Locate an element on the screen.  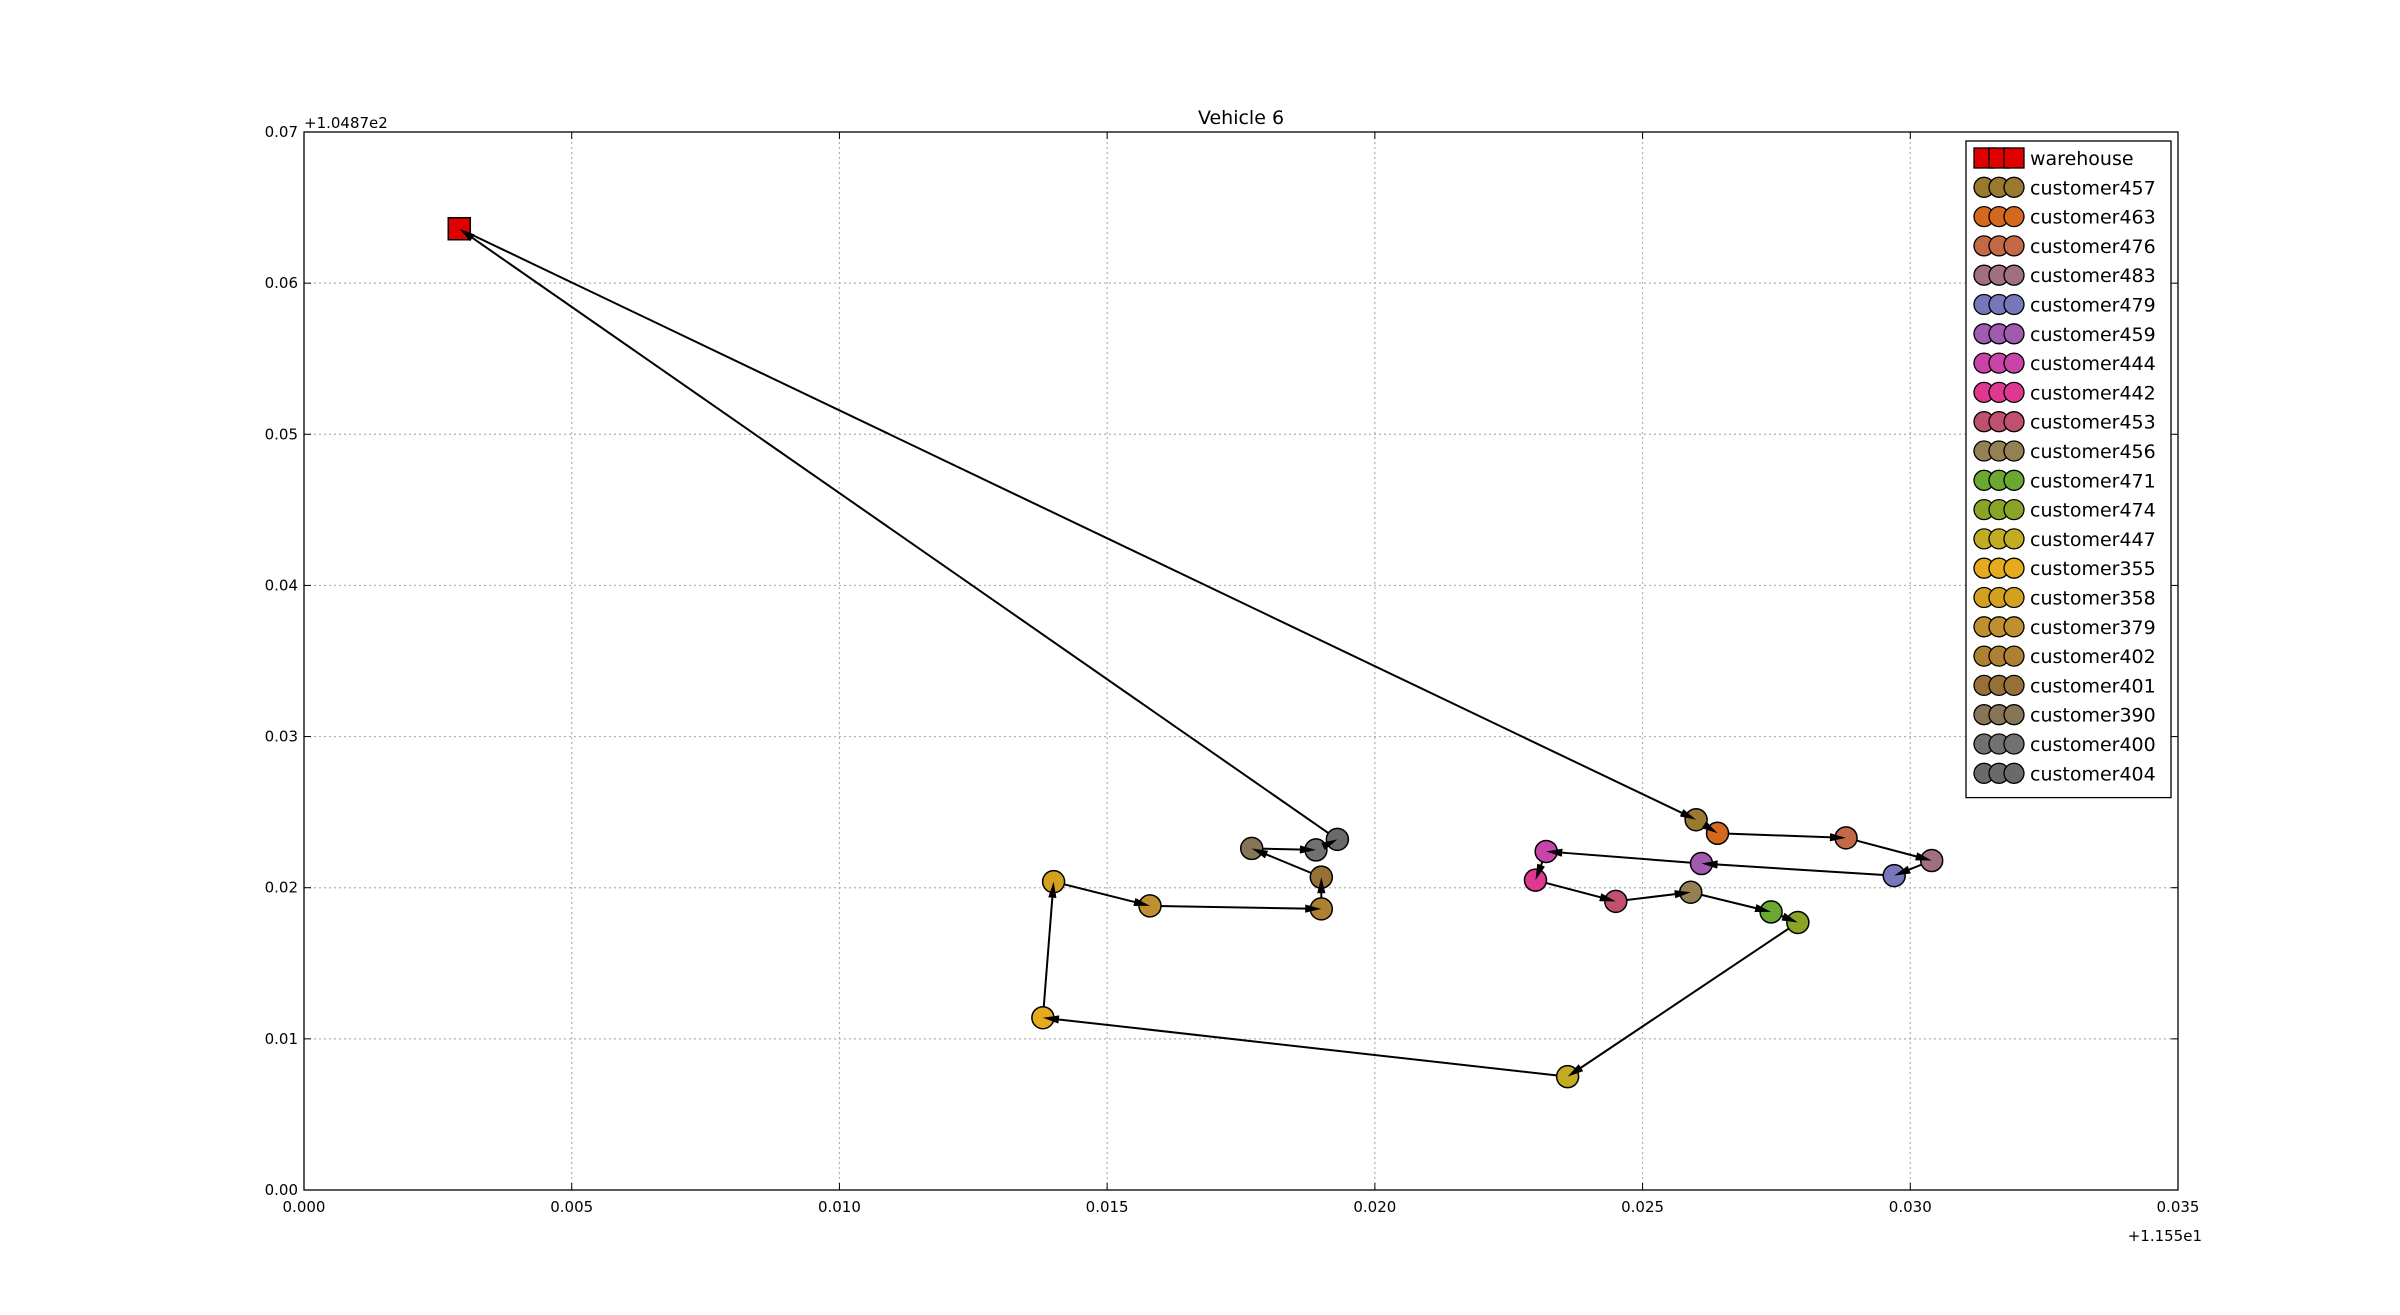
legend-label: customer358 is located at coordinates (2093, 599).